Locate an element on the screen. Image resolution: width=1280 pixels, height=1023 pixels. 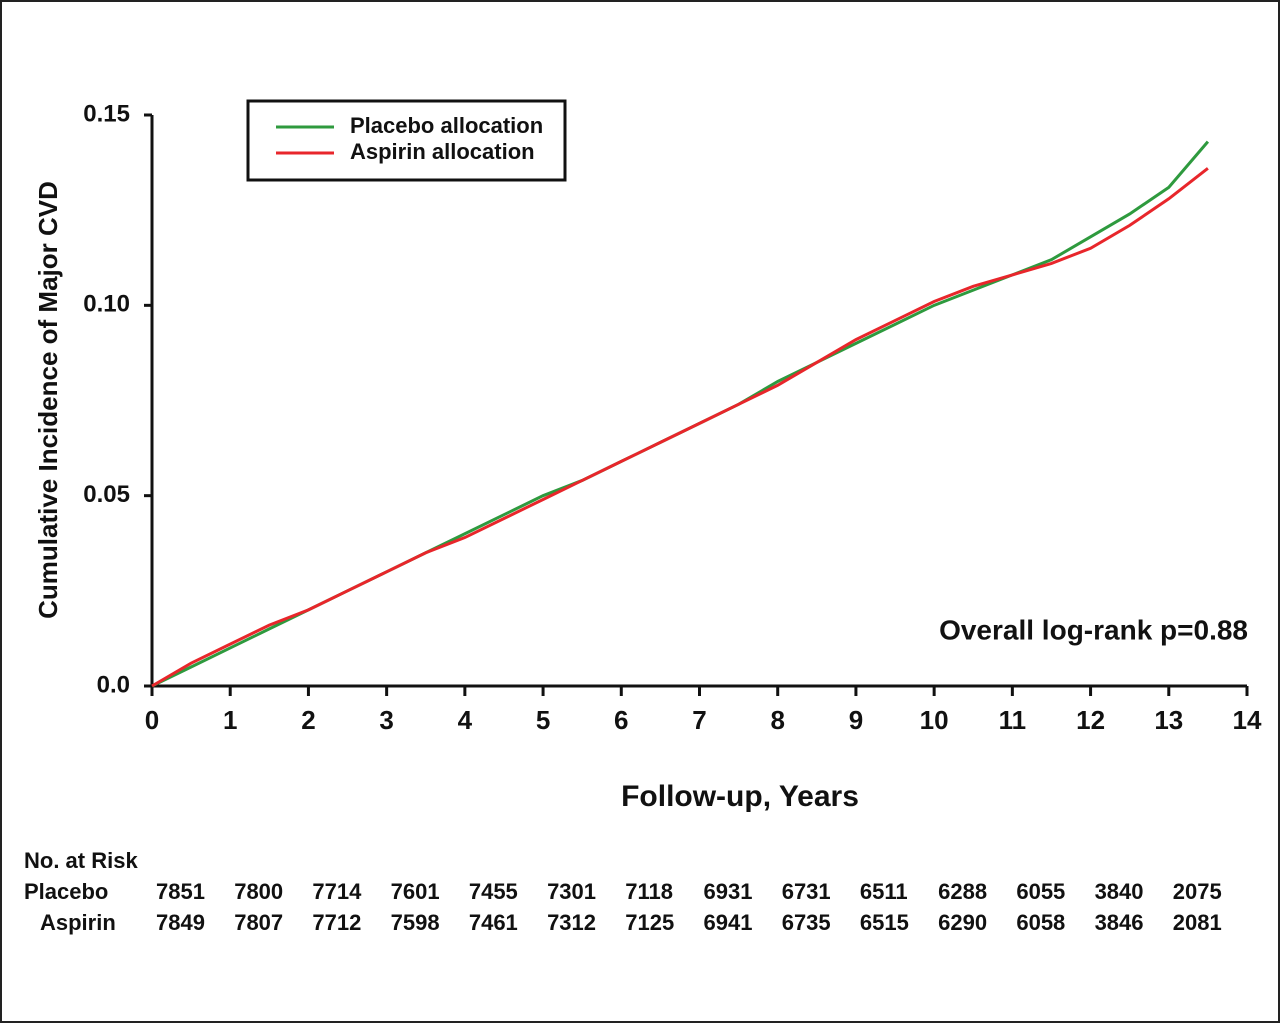
risk-value: 7851 is located at coordinates (180, 891).